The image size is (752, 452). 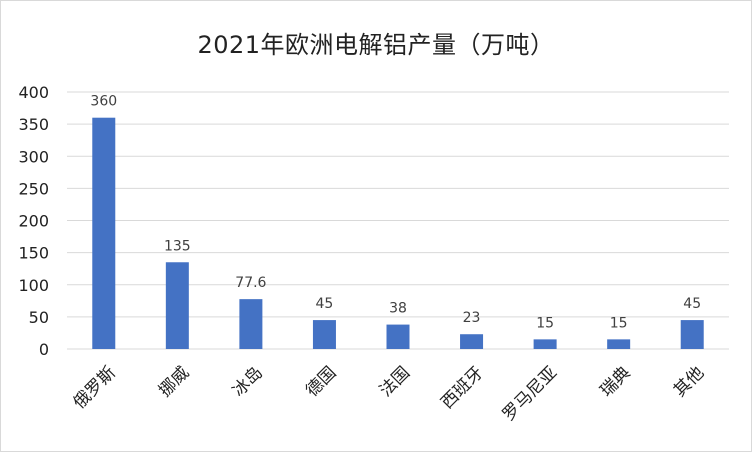 I want to click on data-label: 38, so click(x=398, y=309).